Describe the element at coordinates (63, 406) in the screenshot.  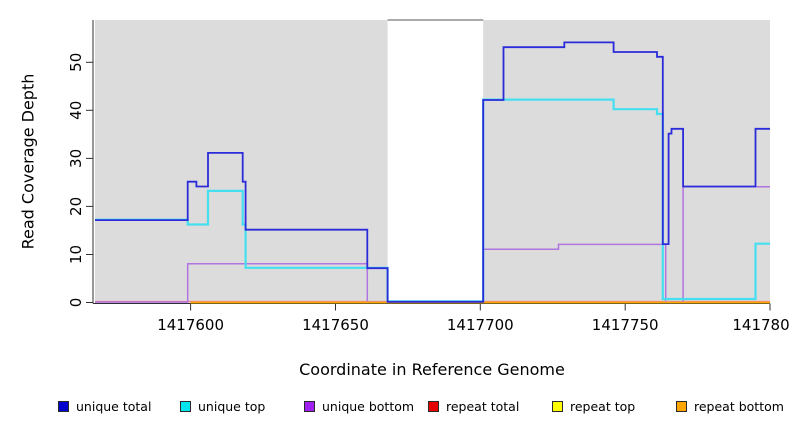
I see `unique-total-swatch` at that location.